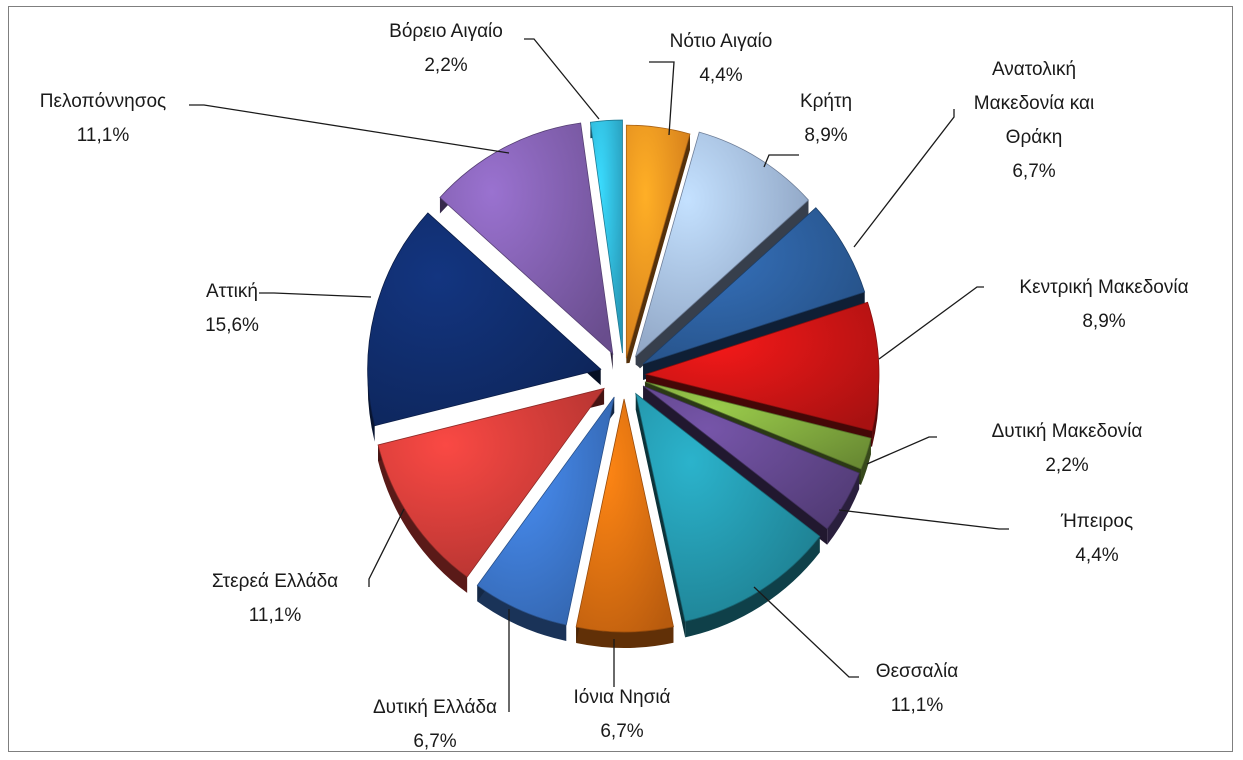 This screenshot has width=1243, height=760. I want to click on slice-label-text: Ήπειρος, so click(1096, 521).